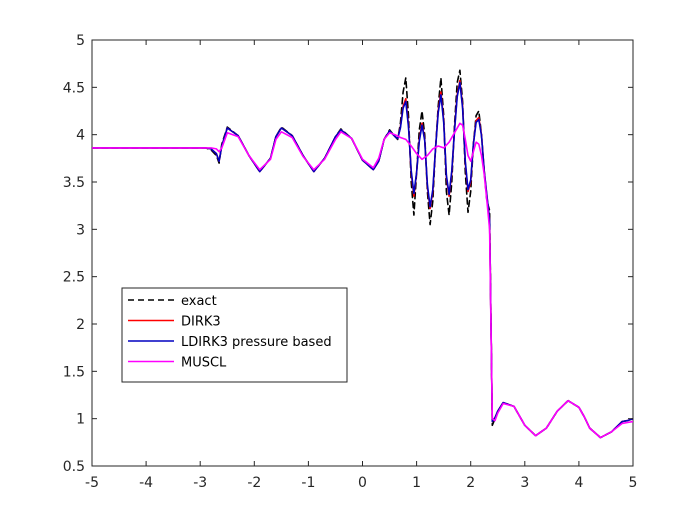 This screenshot has height=525, width=700. I want to click on legend-box, so click(234, 335).